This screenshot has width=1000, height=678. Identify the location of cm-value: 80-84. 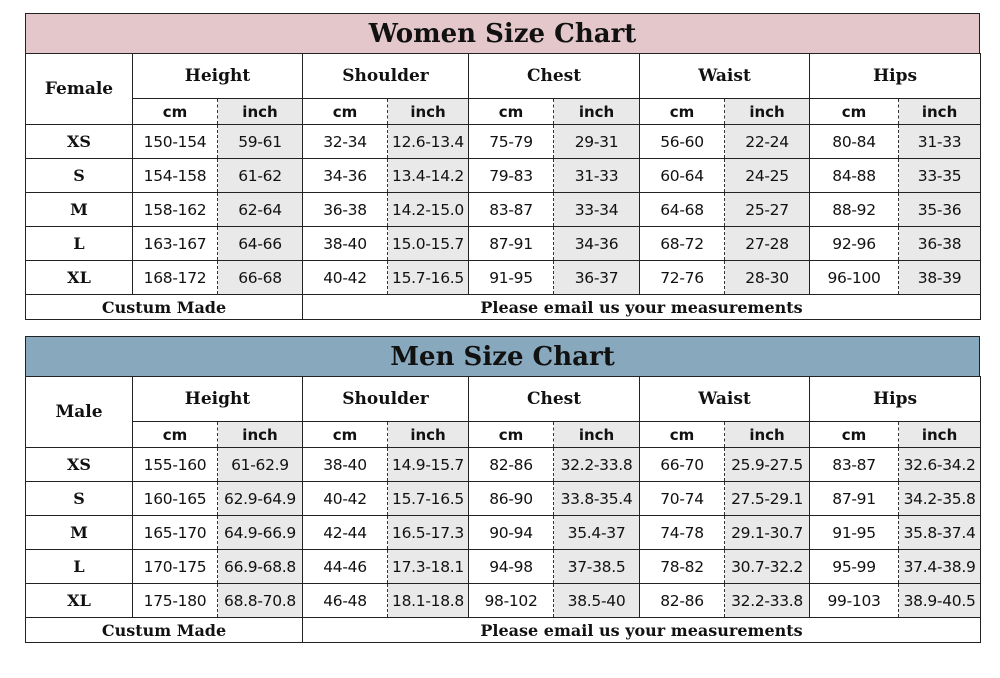
(854, 141).